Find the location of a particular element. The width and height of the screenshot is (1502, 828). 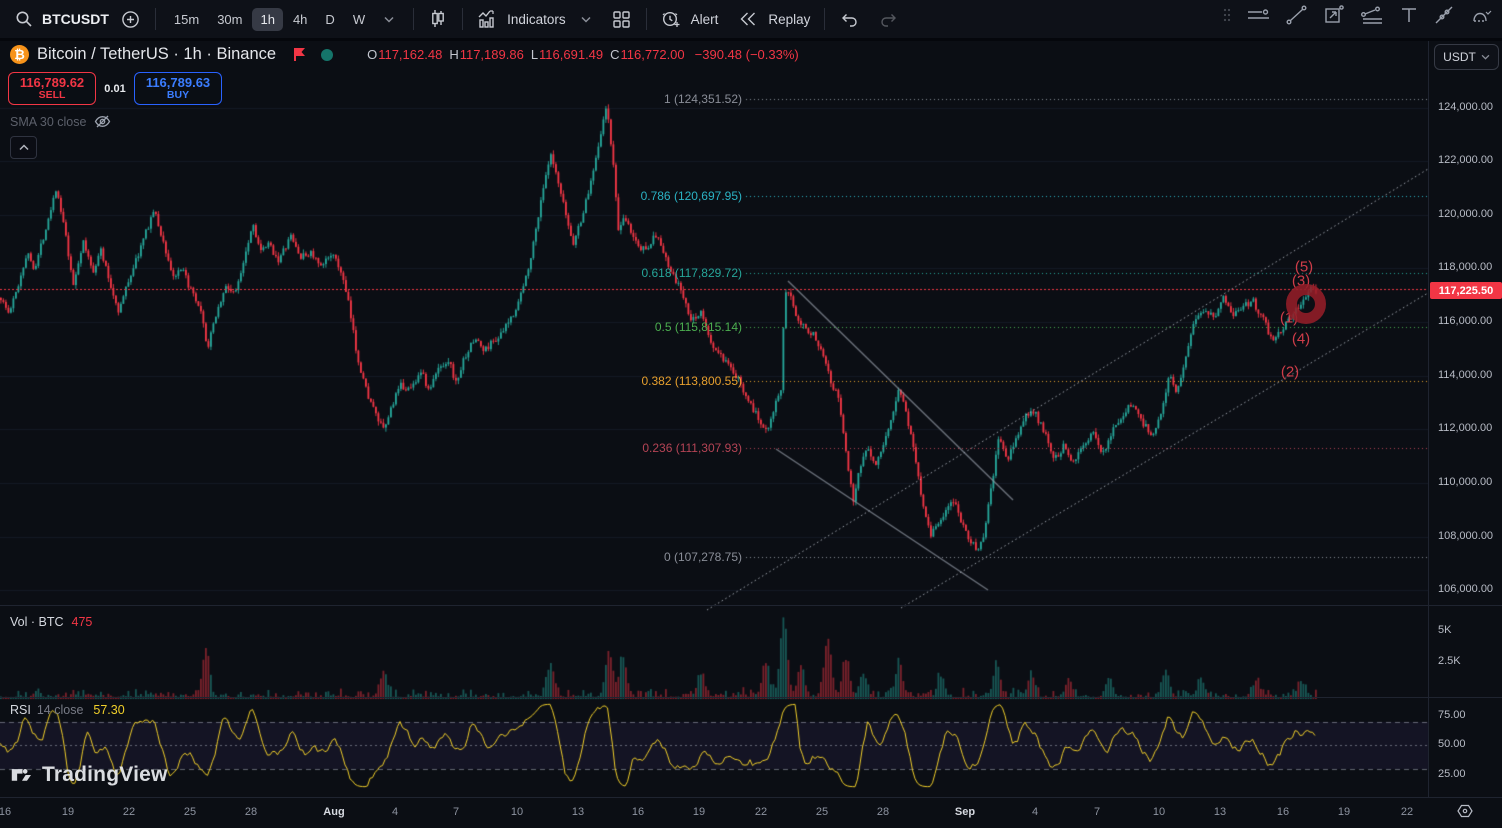

pitchfork-tool-icon is located at coordinates (1372, 17).